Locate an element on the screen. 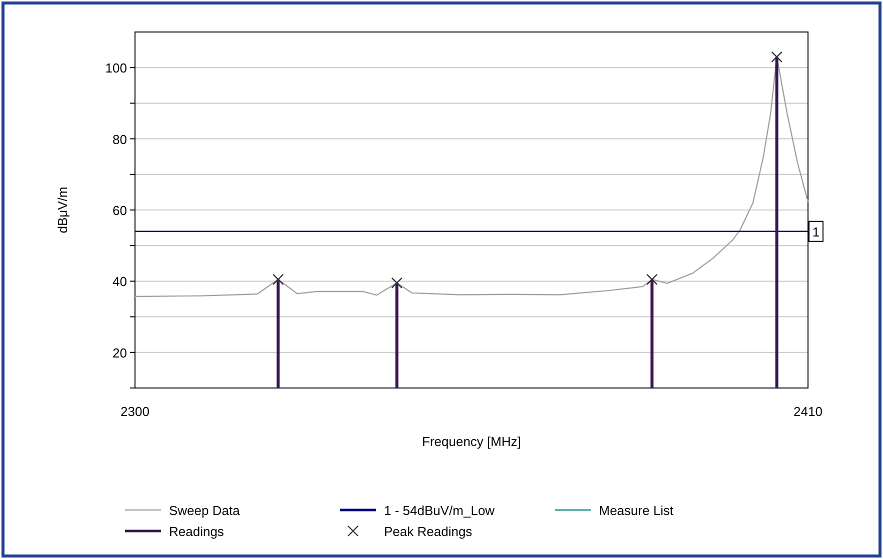 The image size is (883, 559). legend-label: Readings is located at coordinates (196, 531).